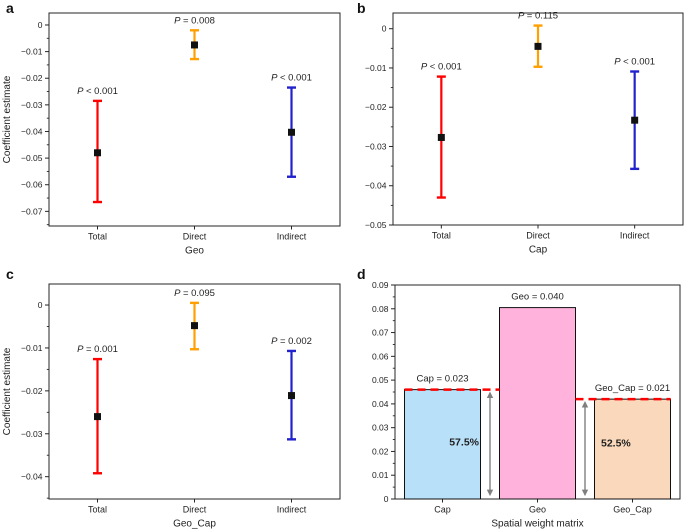 The image size is (685, 532). What do you see at coordinates (537, 524) in the screenshot?
I see `svg-text: Spatial weight matrix` at bounding box center [537, 524].